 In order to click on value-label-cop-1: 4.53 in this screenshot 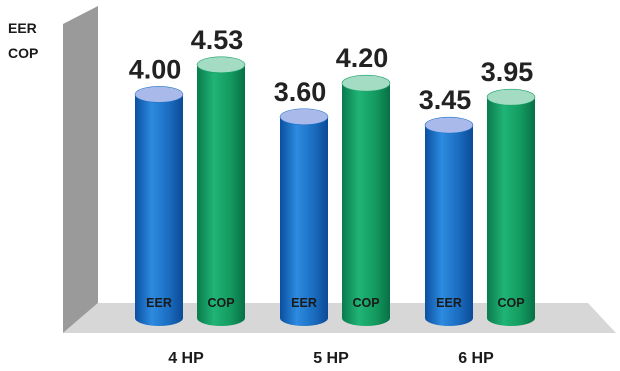, I will do `click(217, 40)`.